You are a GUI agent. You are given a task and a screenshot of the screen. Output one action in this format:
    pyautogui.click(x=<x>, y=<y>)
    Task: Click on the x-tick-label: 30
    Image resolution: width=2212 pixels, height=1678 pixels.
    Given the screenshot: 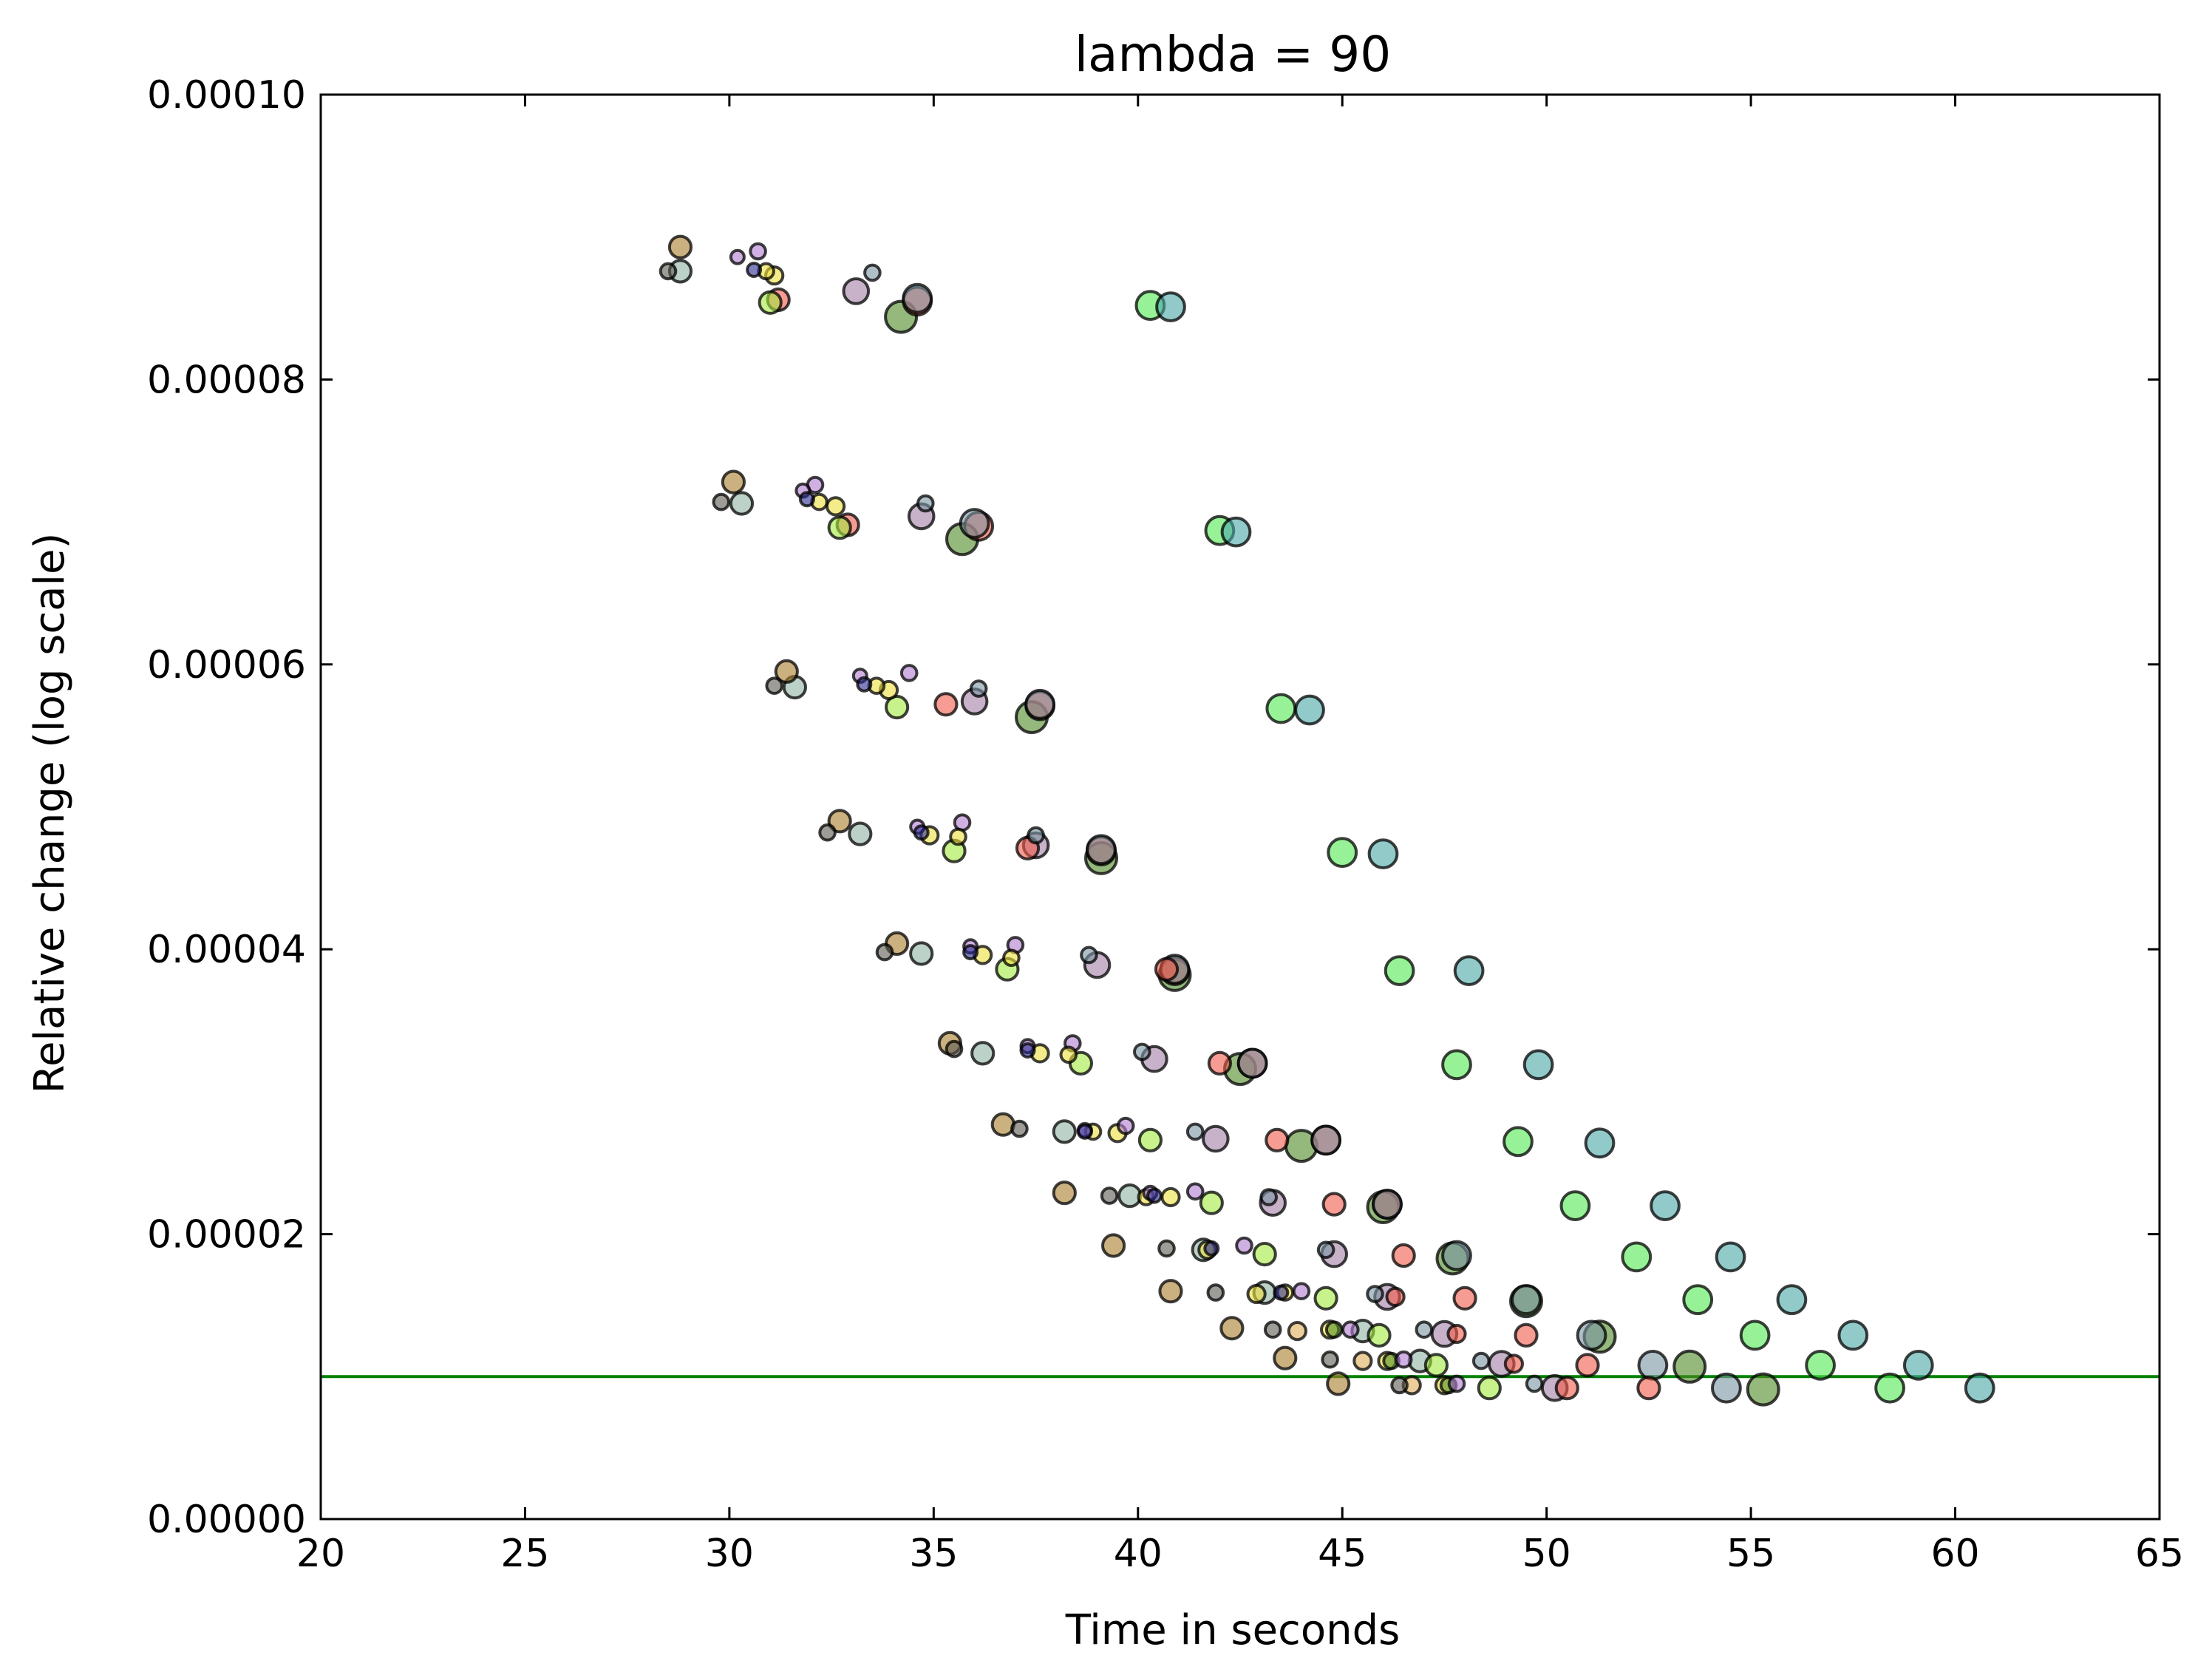 What is the action you would take?
    pyautogui.click(x=729, y=1554)
    